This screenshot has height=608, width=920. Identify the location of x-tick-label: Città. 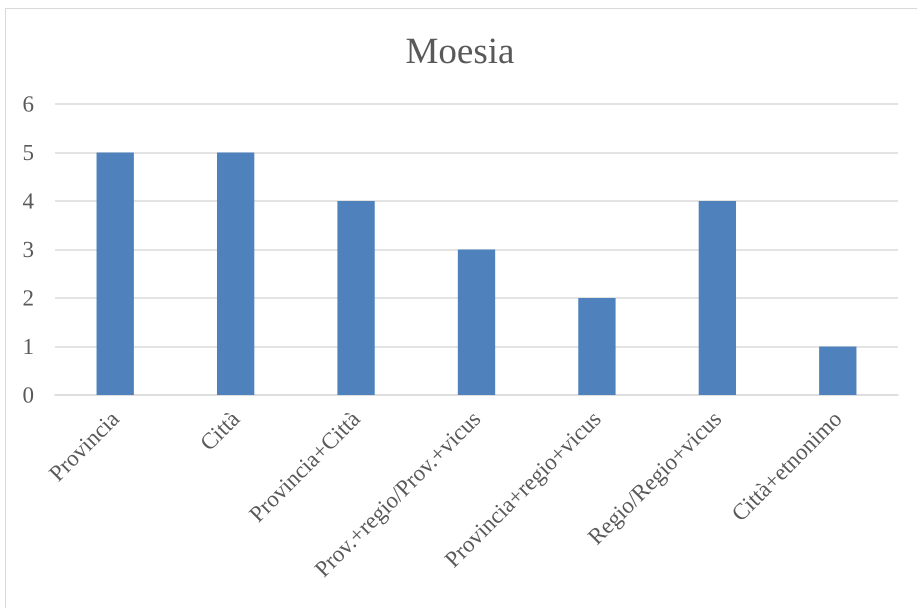
(219, 431).